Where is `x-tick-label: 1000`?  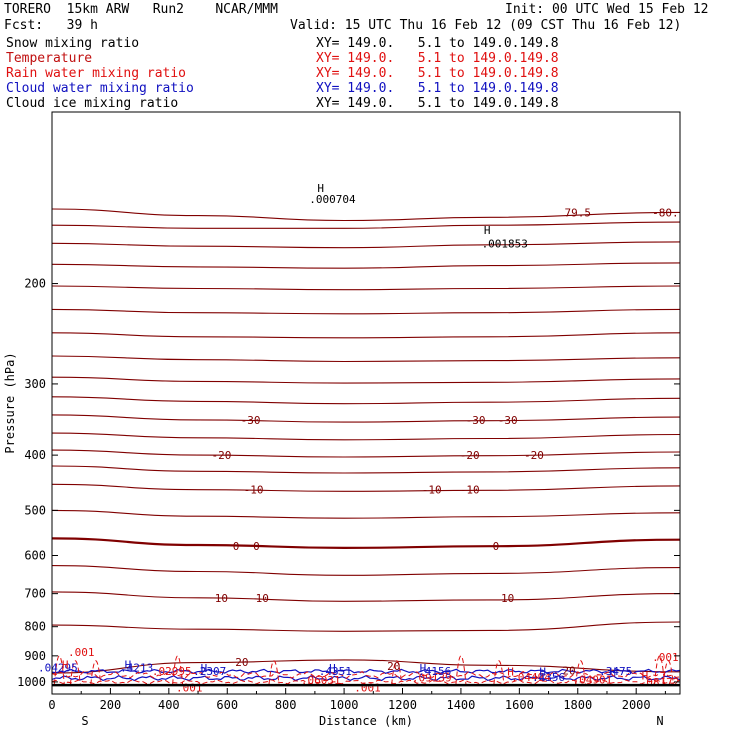
x-tick-label: 1000 is located at coordinates (344, 705).